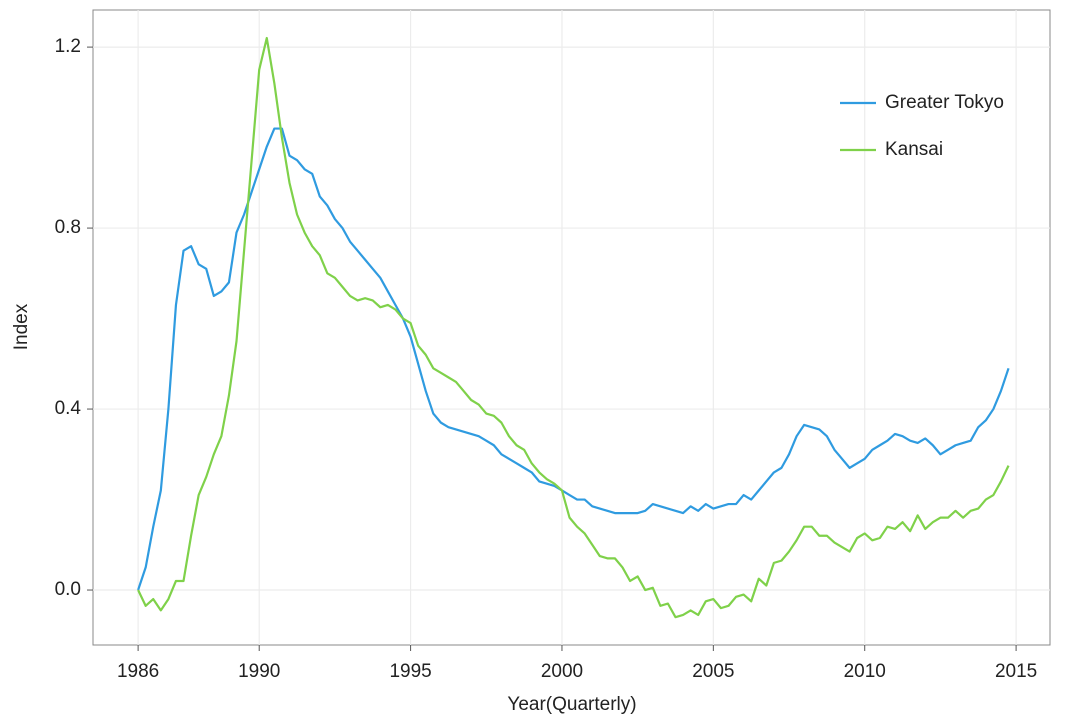 Image resolution: width=1076 pixels, height=725 pixels. What do you see at coordinates (68, 408) in the screenshot?
I see `y-tick-label: 0.4` at bounding box center [68, 408].